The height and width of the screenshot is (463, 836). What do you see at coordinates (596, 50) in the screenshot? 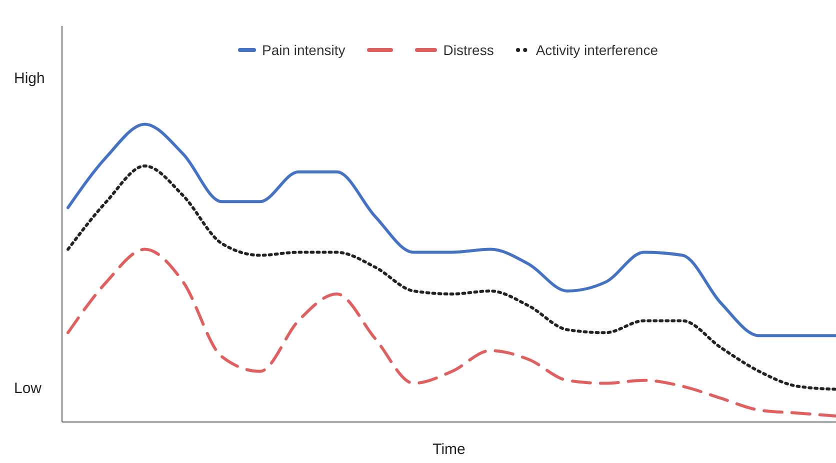
I see `legend-label: Activity interference` at bounding box center [596, 50].